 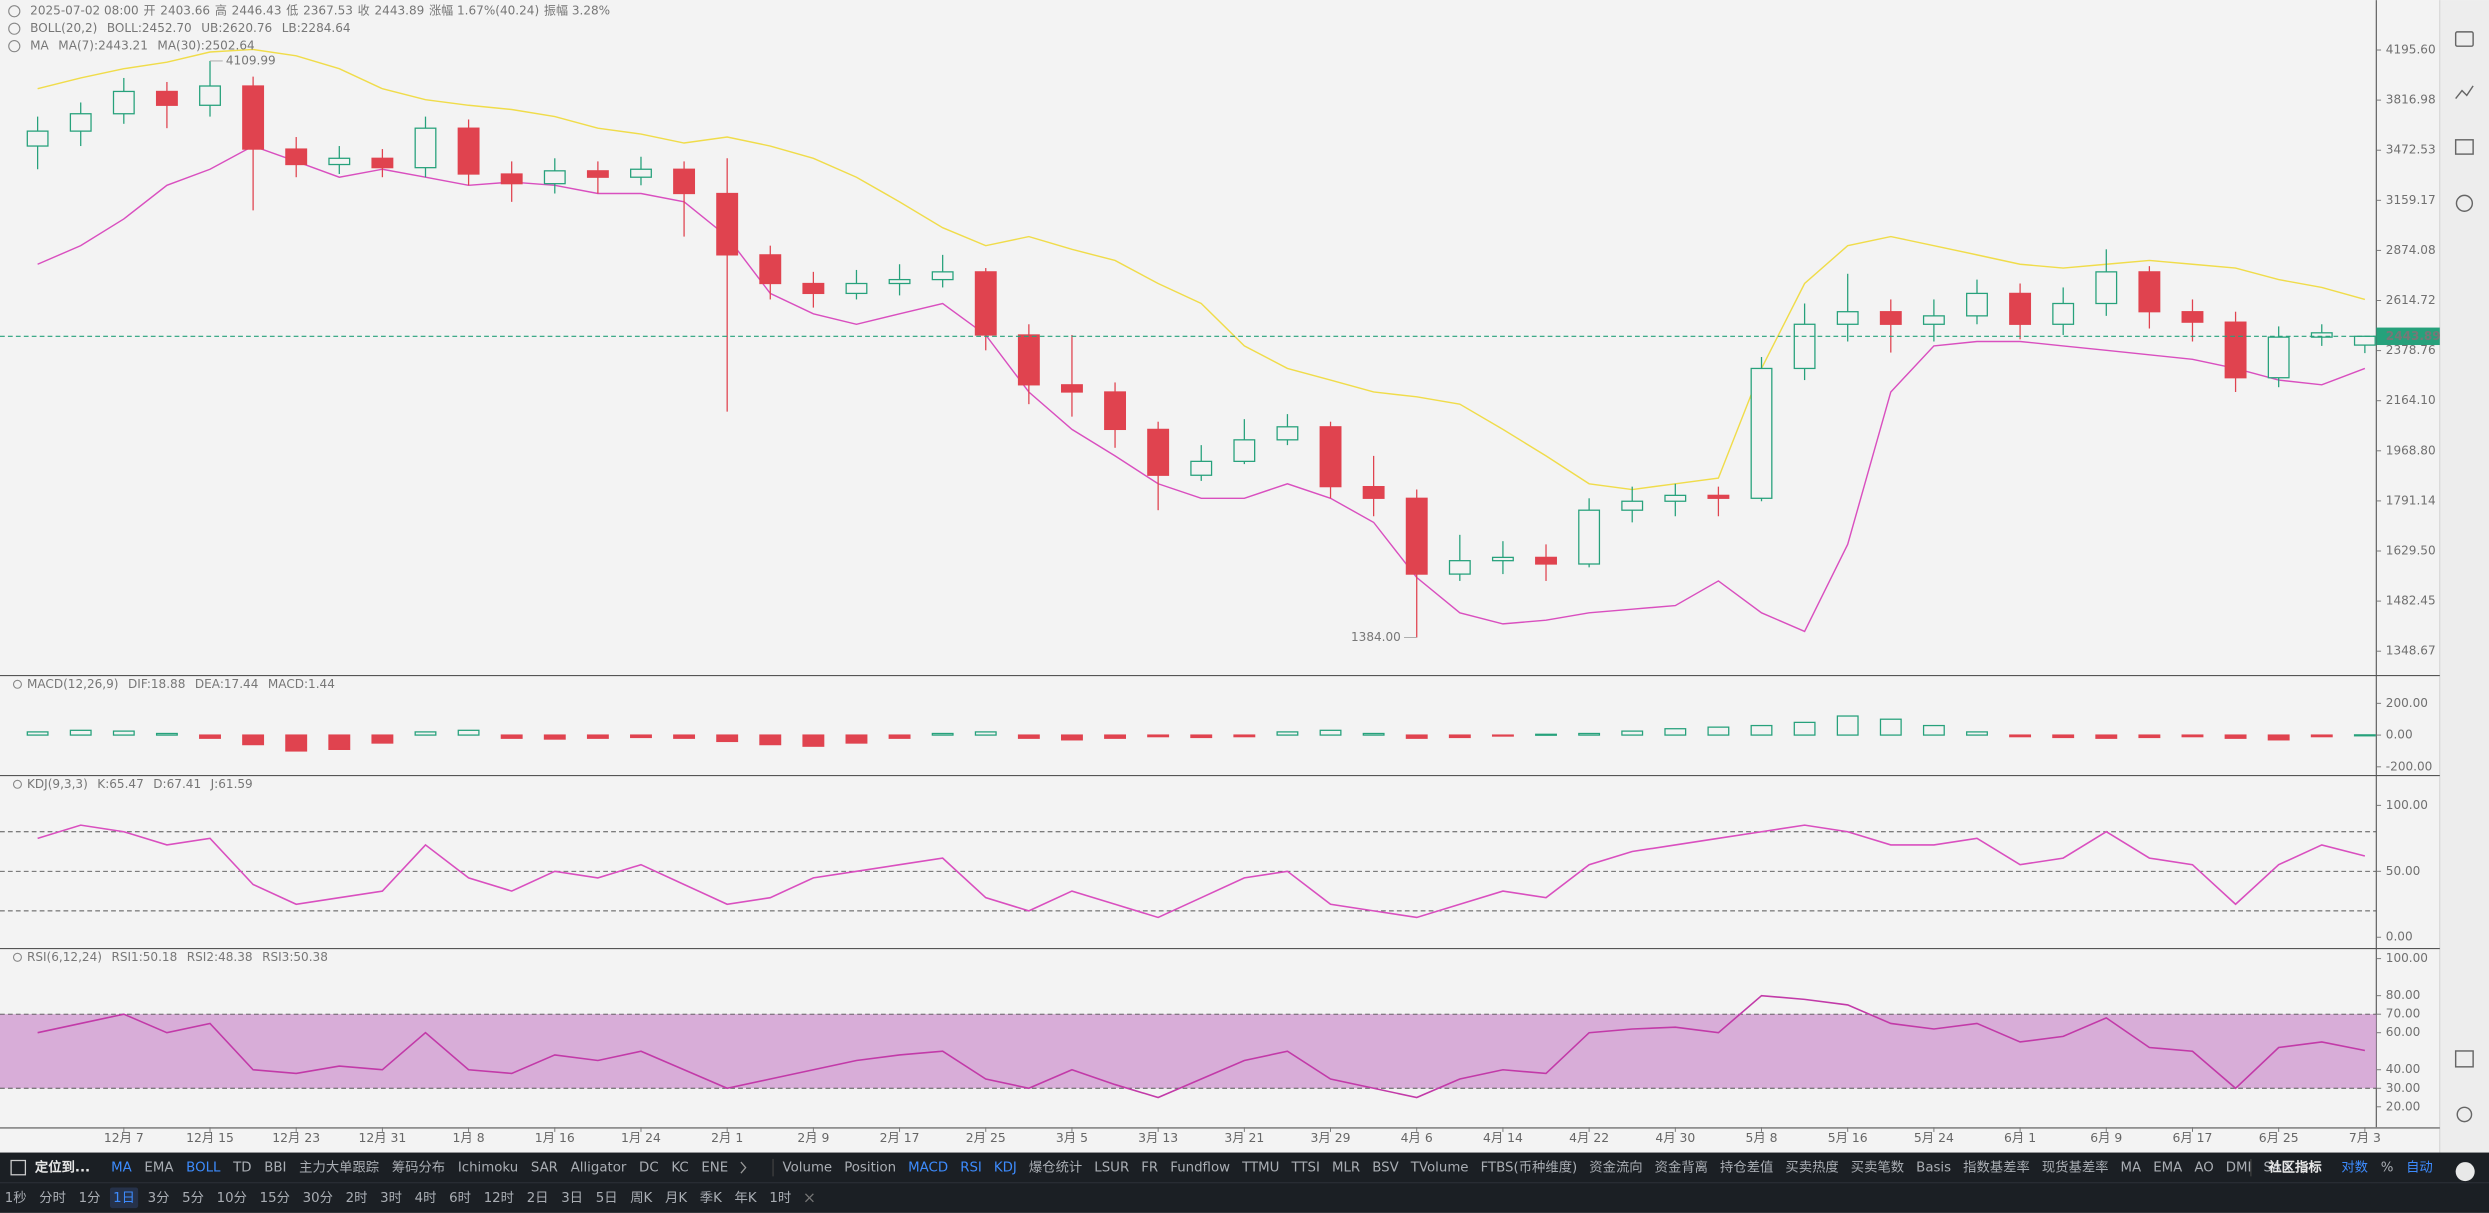 What do you see at coordinates (1996, 1167) in the screenshot?
I see `toolbar-item: 指数基差率` at bounding box center [1996, 1167].